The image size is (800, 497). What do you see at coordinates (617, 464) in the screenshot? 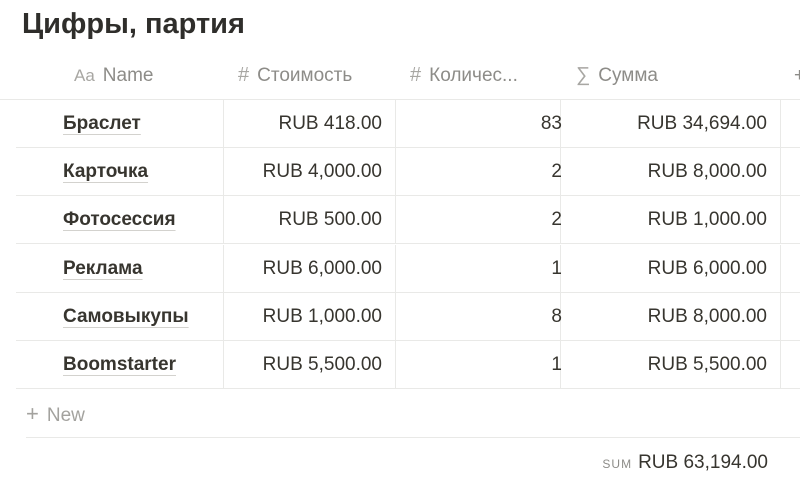
I see `sum-label: SUM` at bounding box center [617, 464].